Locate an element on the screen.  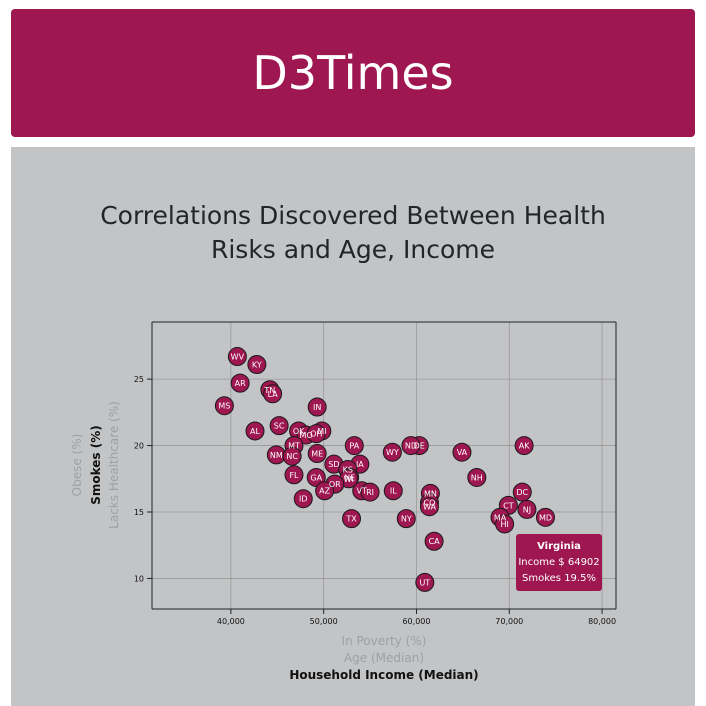
tooltip-income: Income $ 64902 is located at coordinates (559, 562).